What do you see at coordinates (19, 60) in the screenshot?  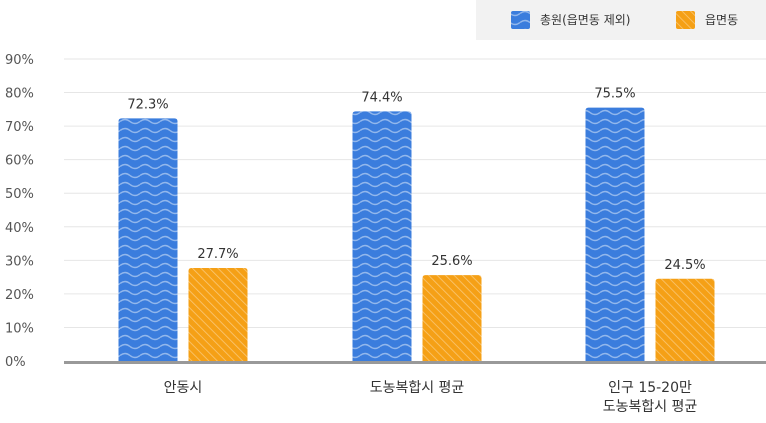 I see `y-tick-label: 90%` at bounding box center [19, 60].